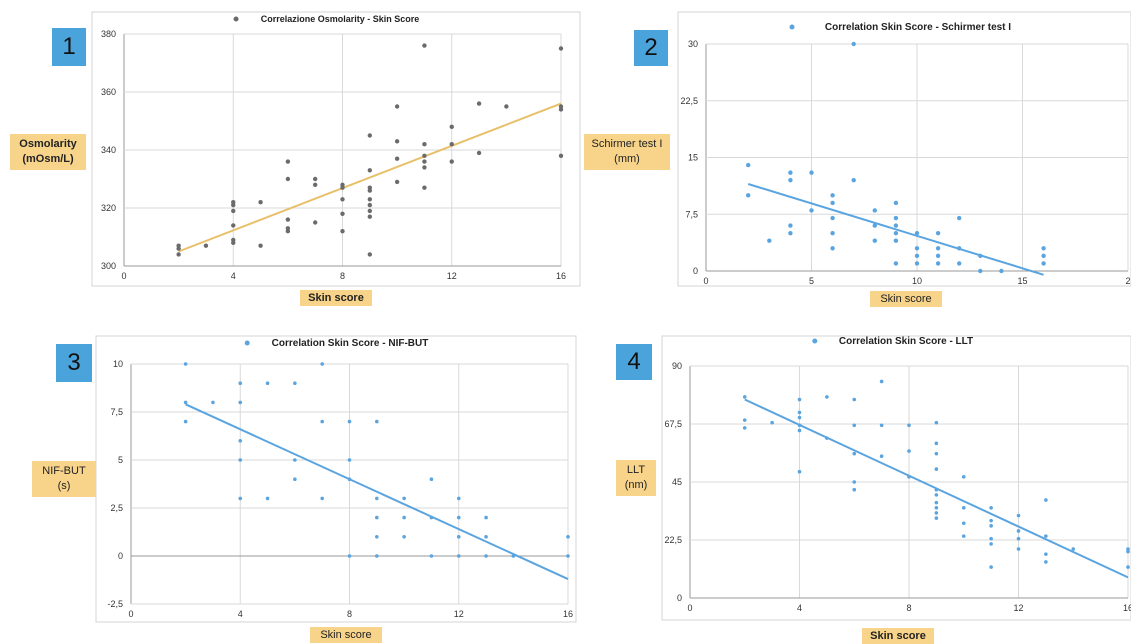 The height and width of the screenshot is (644, 1131). Describe the element at coordinates (236, 19) in the screenshot. I see `legend-marker` at that location.